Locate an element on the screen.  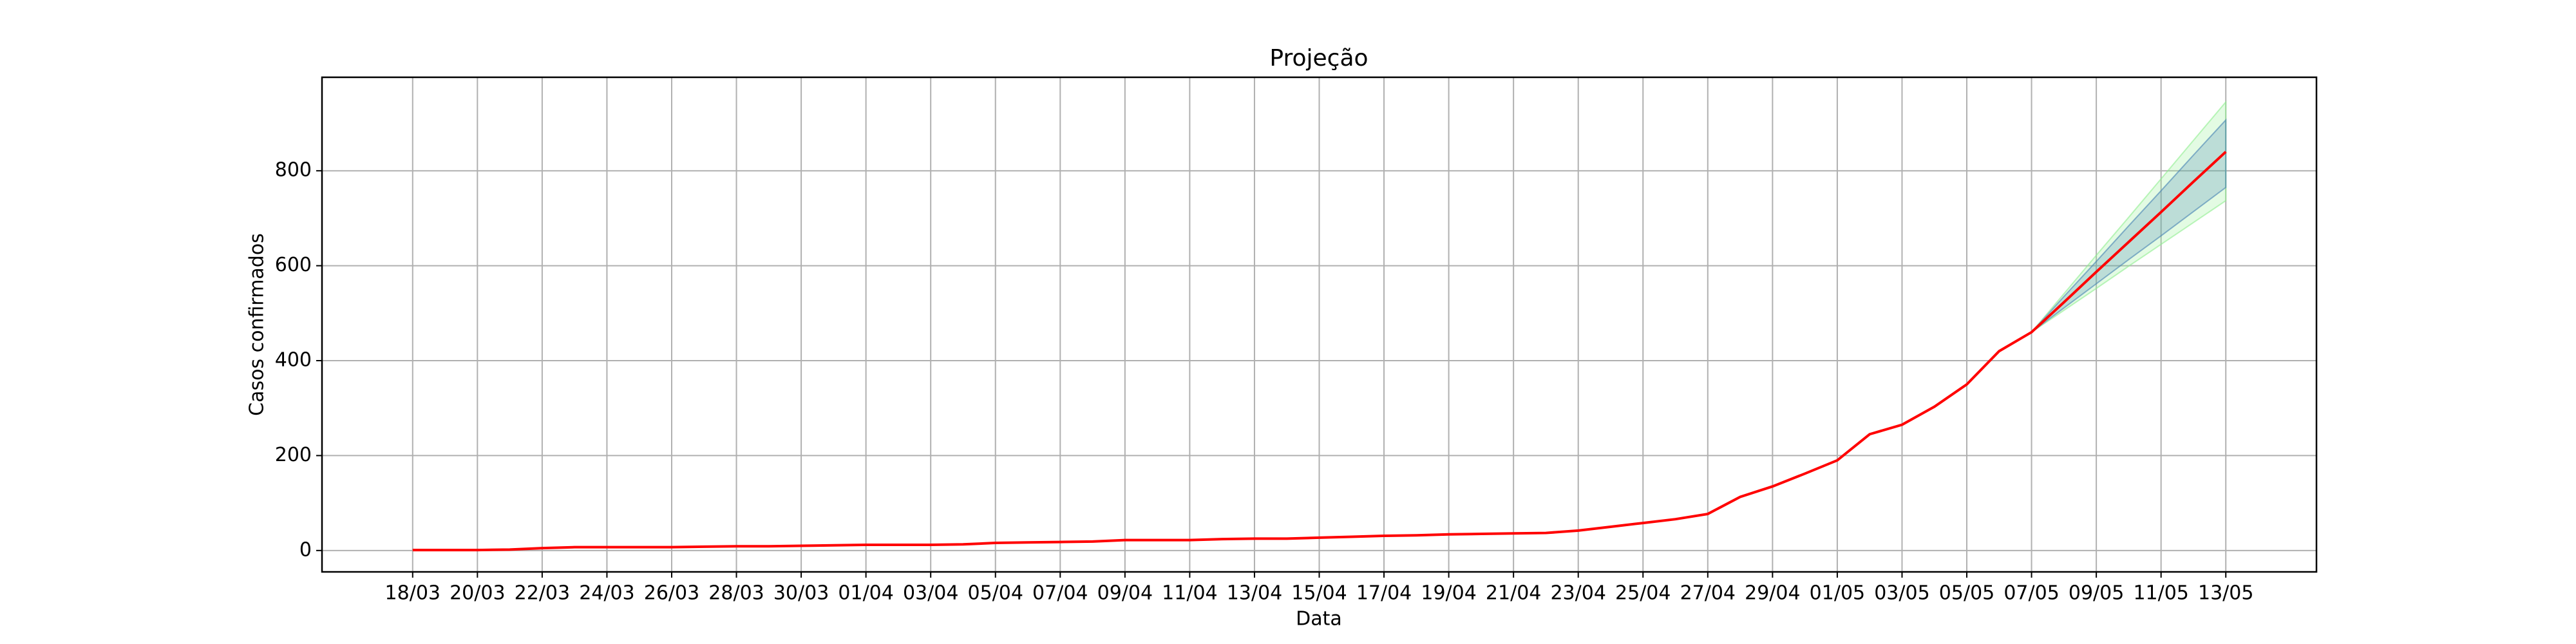
y-tick-label: 800 is located at coordinates (293, 170).